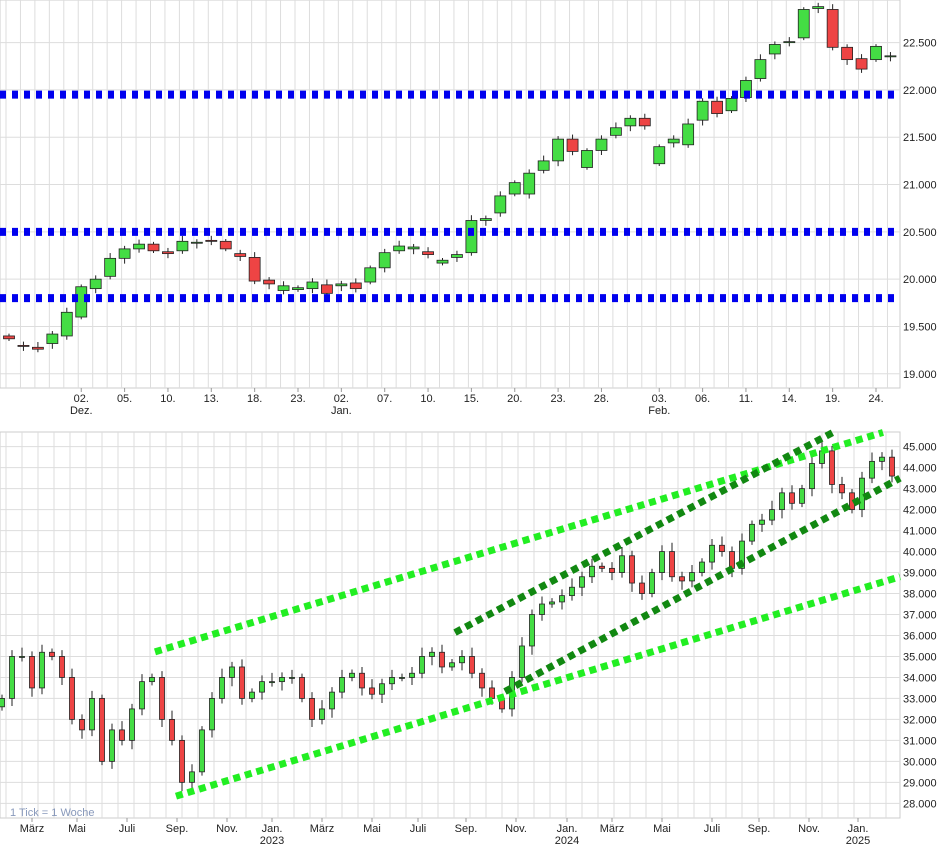 The width and height of the screenshot is (941, 856). What do you see at coordinates (746, 399) in the screenshot?
I see `x-tick-label: 11.` at bounding box center [746, 399].